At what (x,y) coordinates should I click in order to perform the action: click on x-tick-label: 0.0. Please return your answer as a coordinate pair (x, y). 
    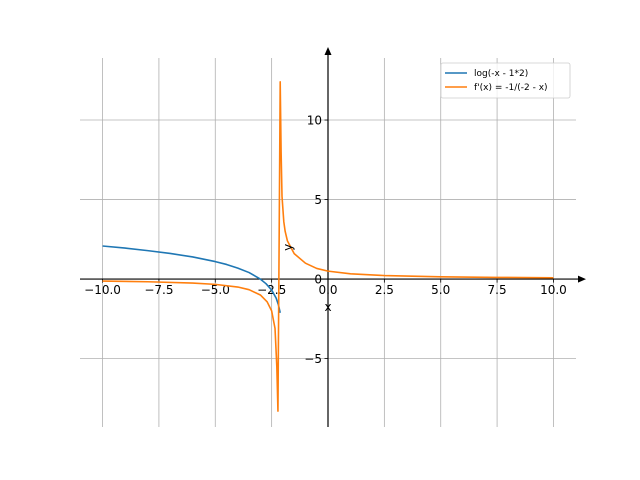
    Looking at the image, I should click on (327, 290).